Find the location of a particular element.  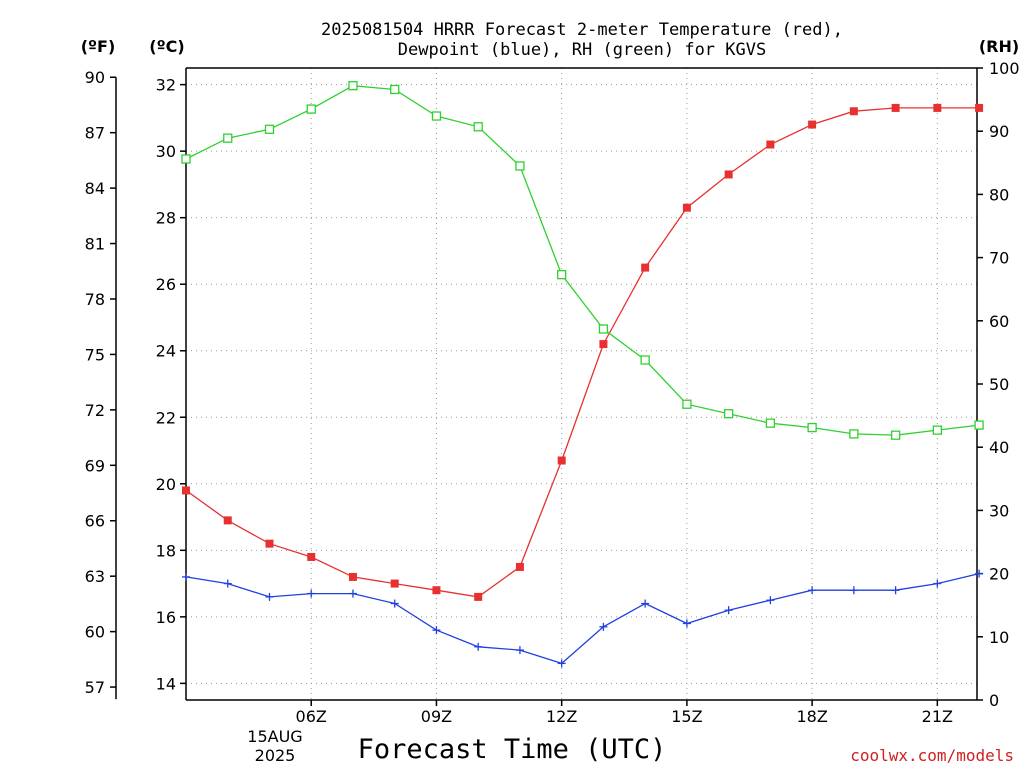

fahrenheit-tick-label: 60 is located at coordinates (95, 632).